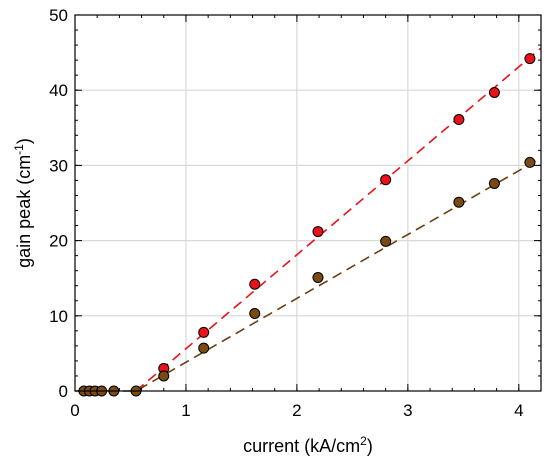 The width and height of the screenshot is (550, 465). What do you see at coordinates (58, 241) in the screenshot?
I see `y-tick-label: 20` at bounding box center [58, 241].